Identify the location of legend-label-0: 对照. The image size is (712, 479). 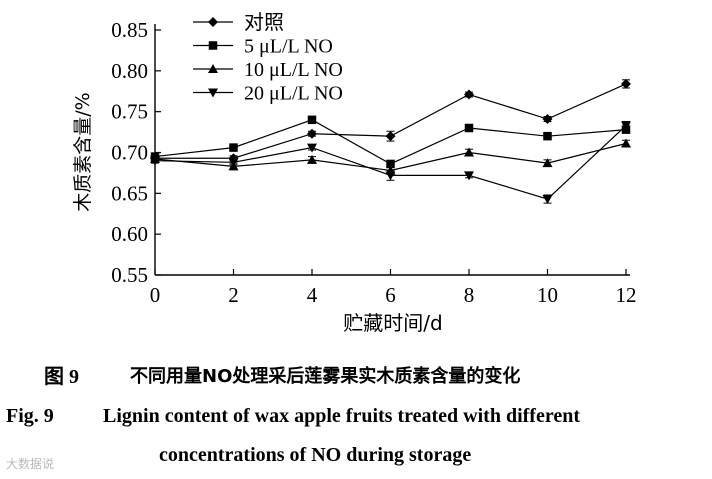
(264, 22).